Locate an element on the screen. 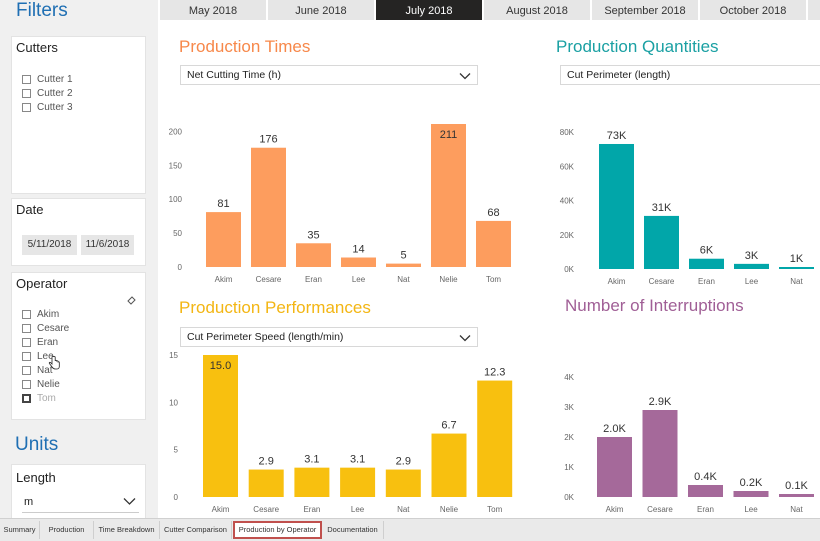  page-tab-production: Production is located at coordinates (67, 530).